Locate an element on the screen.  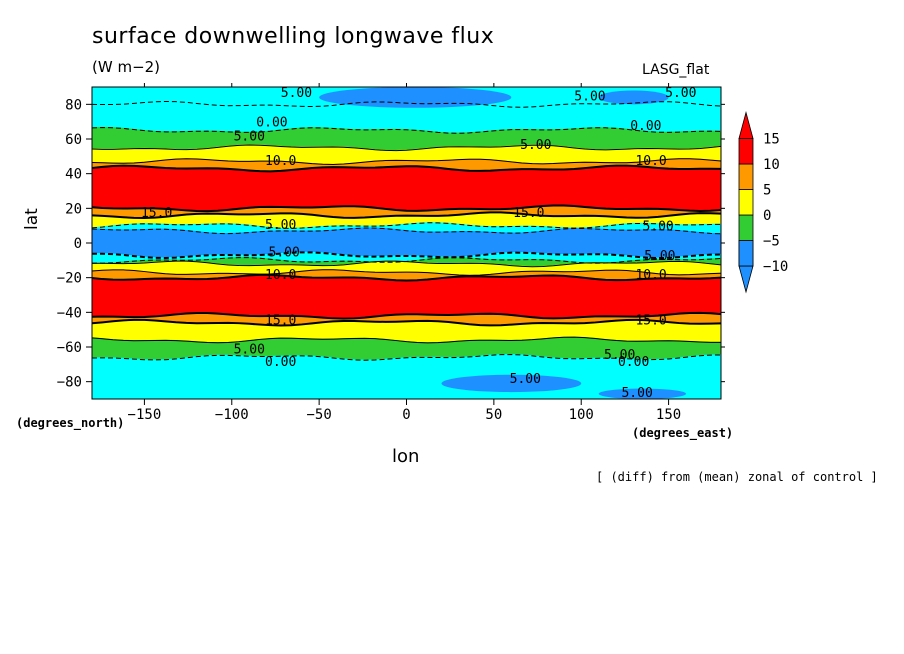
y-tick-label: 80 is located at coordinates (73, 105).